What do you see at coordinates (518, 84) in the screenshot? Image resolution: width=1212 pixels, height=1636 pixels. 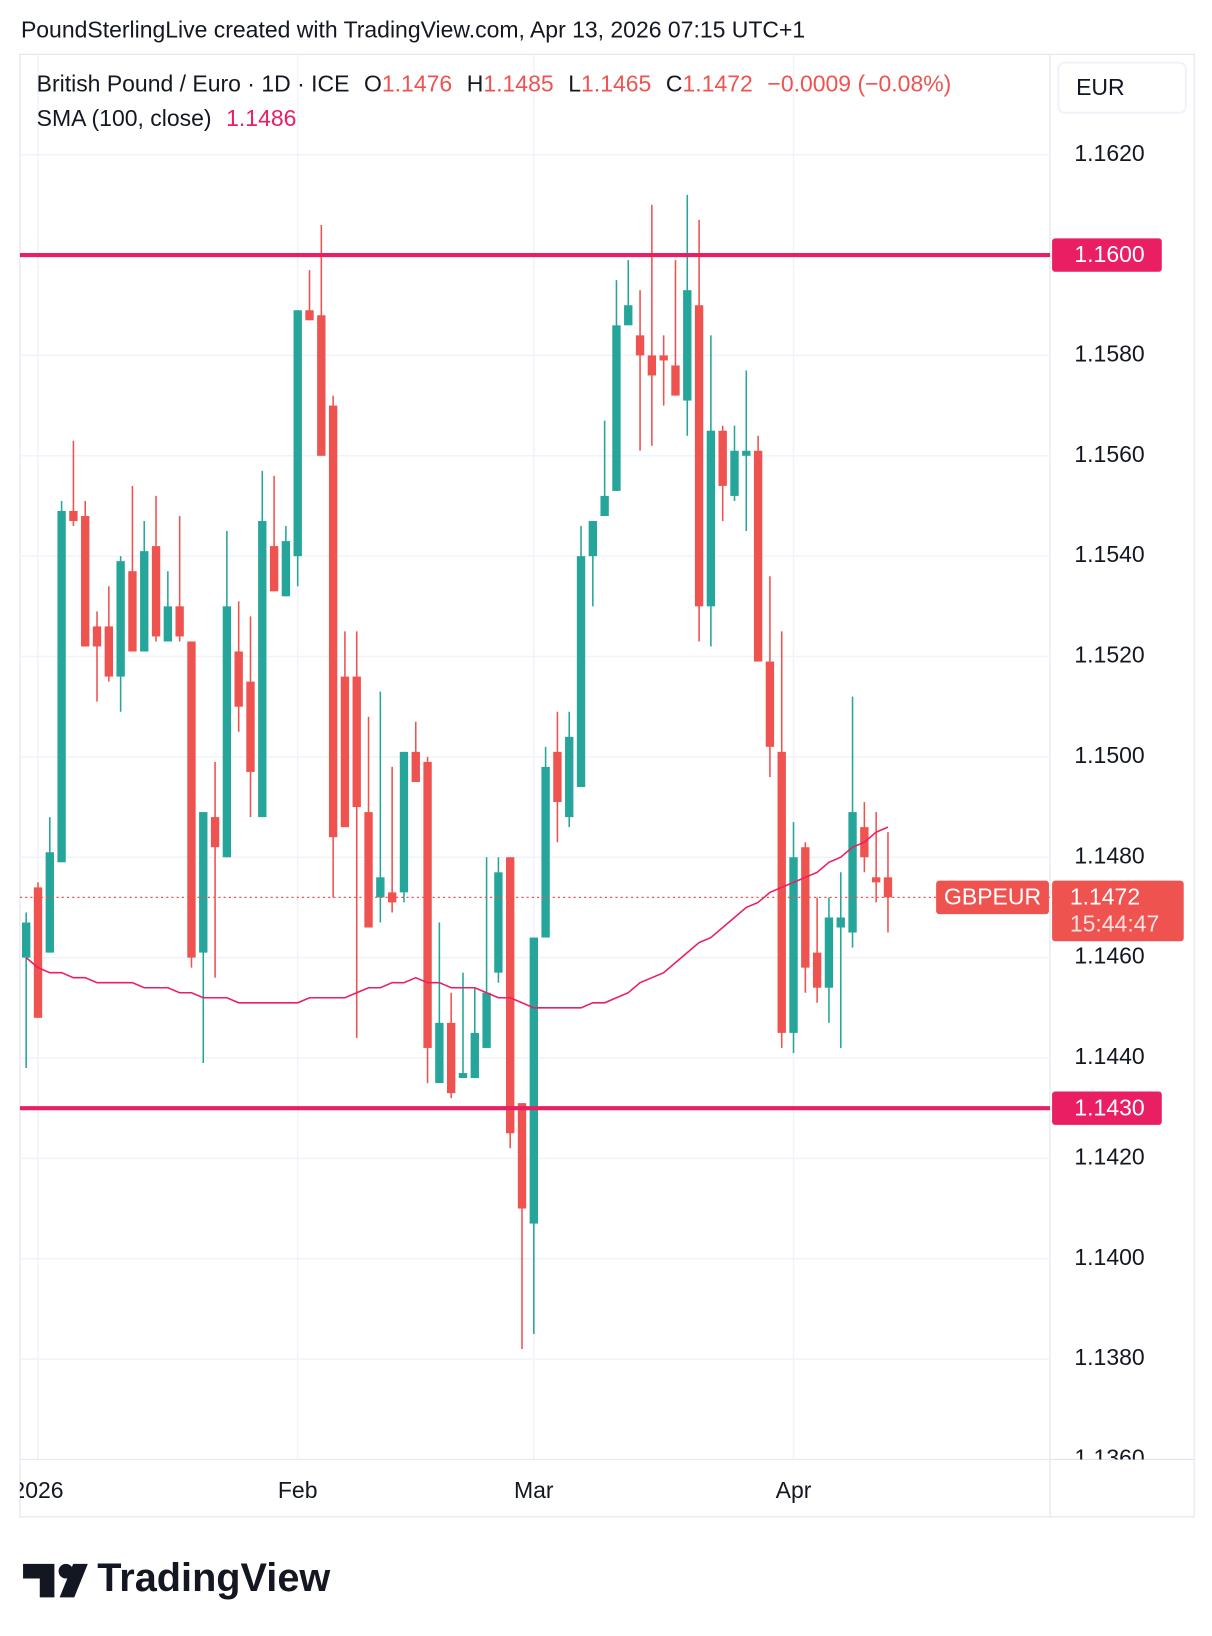 I see `legend-high: 1.1485` at bounding box center [518, 84].